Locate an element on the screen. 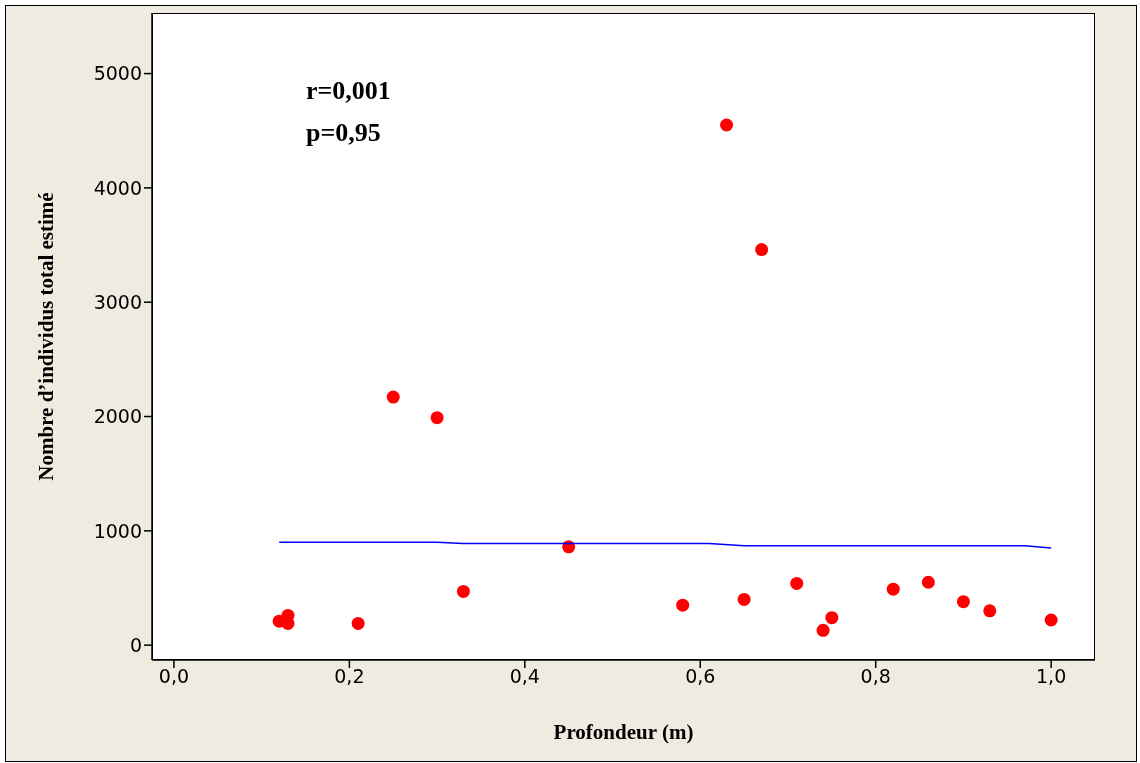  x-tick-label: 0,8 is located at coordinates (875, 676).